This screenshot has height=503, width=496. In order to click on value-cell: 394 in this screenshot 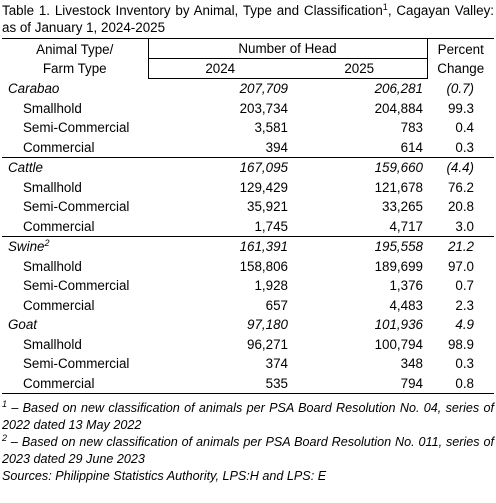, I will do `click(276, 147)`.